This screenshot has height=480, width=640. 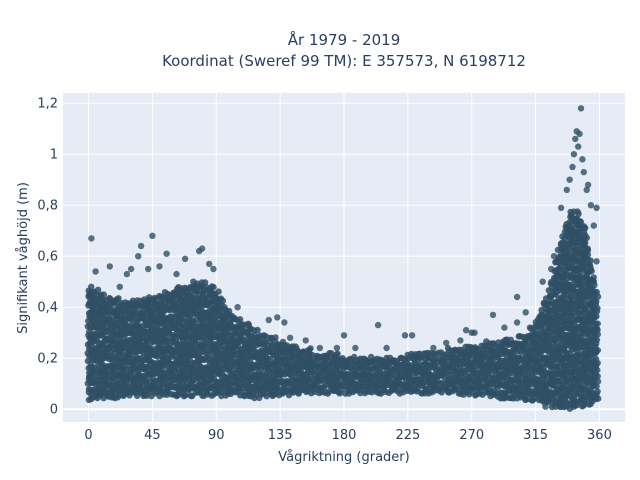 I want to click on y-axis-title: Signifikant våghöjd (m), so click(x=23, y=258).